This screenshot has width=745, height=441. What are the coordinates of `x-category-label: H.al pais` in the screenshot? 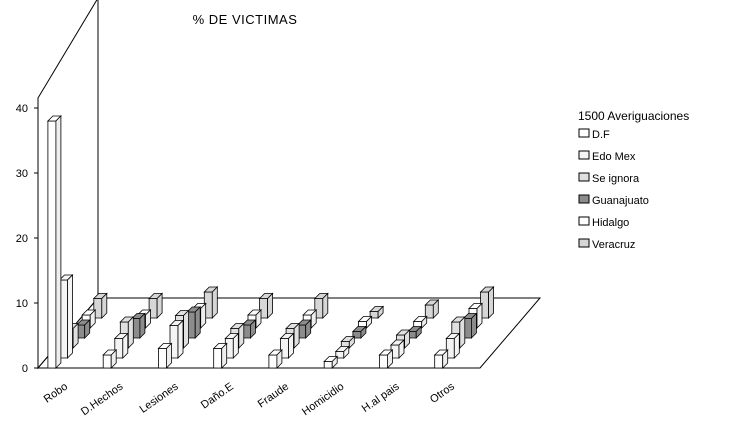 It's located at (381, 397).